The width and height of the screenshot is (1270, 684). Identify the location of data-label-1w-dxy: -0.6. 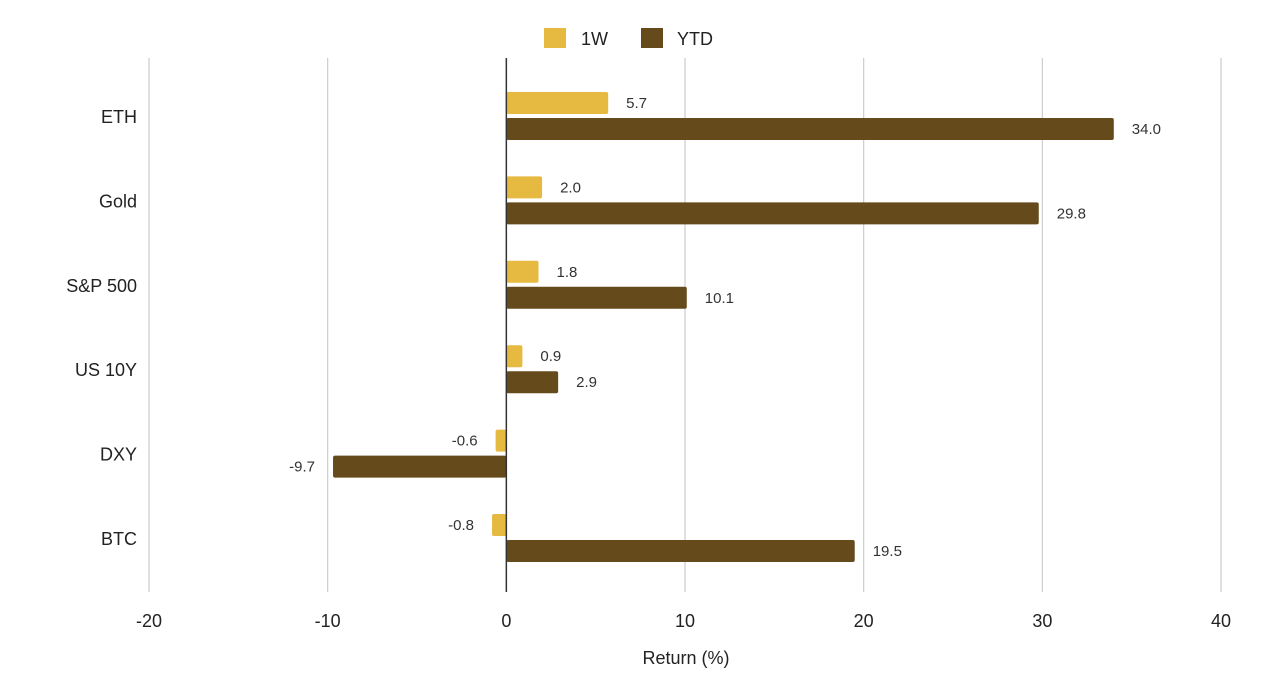
(465, 441).